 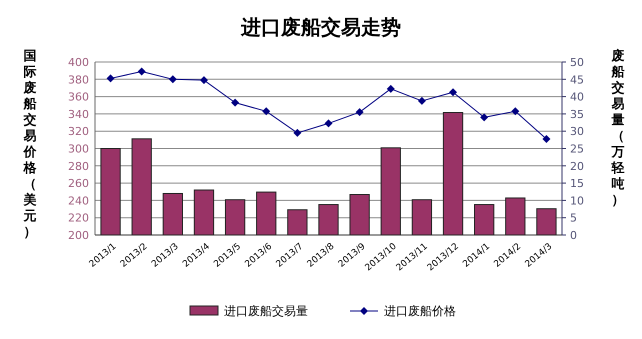 What do you see at coordinates (577, 149) in the screenshot?
I see `y2-tick-label: 25` at bounding box center [577, 149].